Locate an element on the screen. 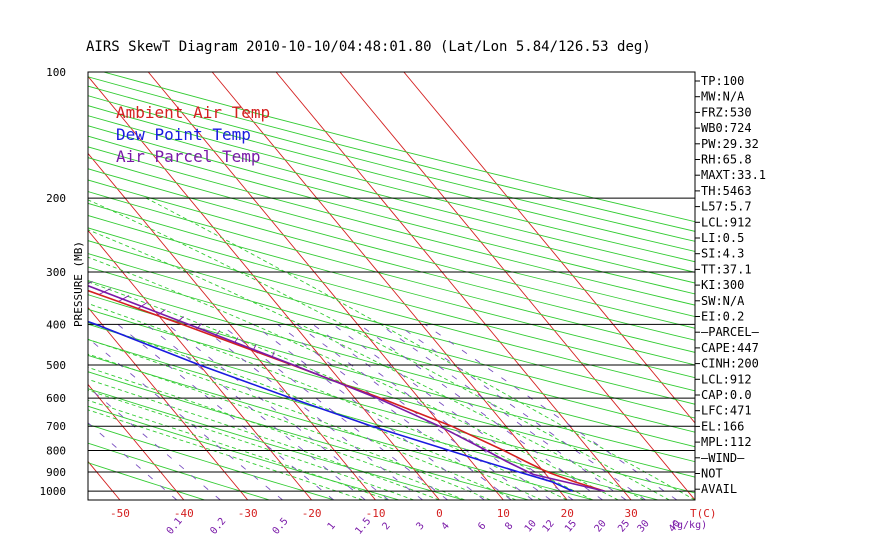 Image resolution: width=870 pixels, height=560 pixels. mixing-ratio-tick-label: 1 is located at coordinates (332, 527).